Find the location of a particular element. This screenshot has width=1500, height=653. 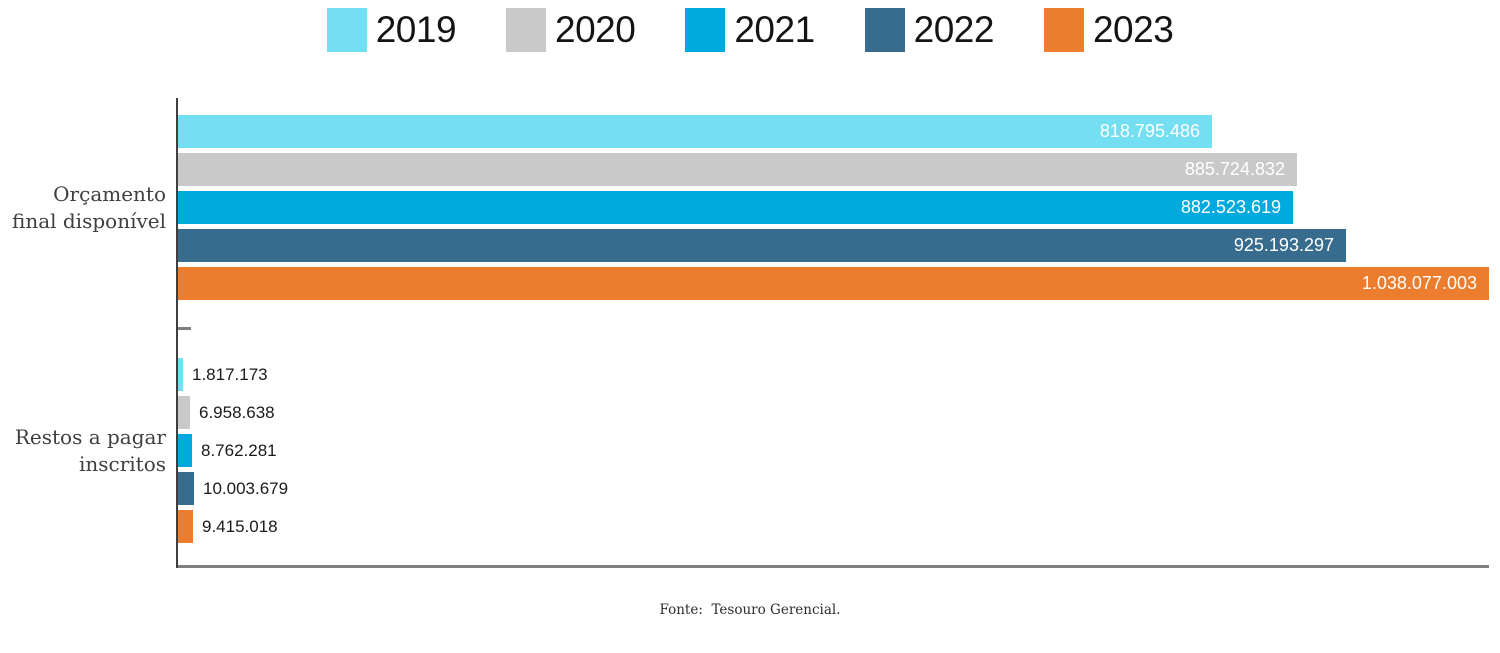

legend-label-2023: 2023 is located at coordinates (1133, 29).